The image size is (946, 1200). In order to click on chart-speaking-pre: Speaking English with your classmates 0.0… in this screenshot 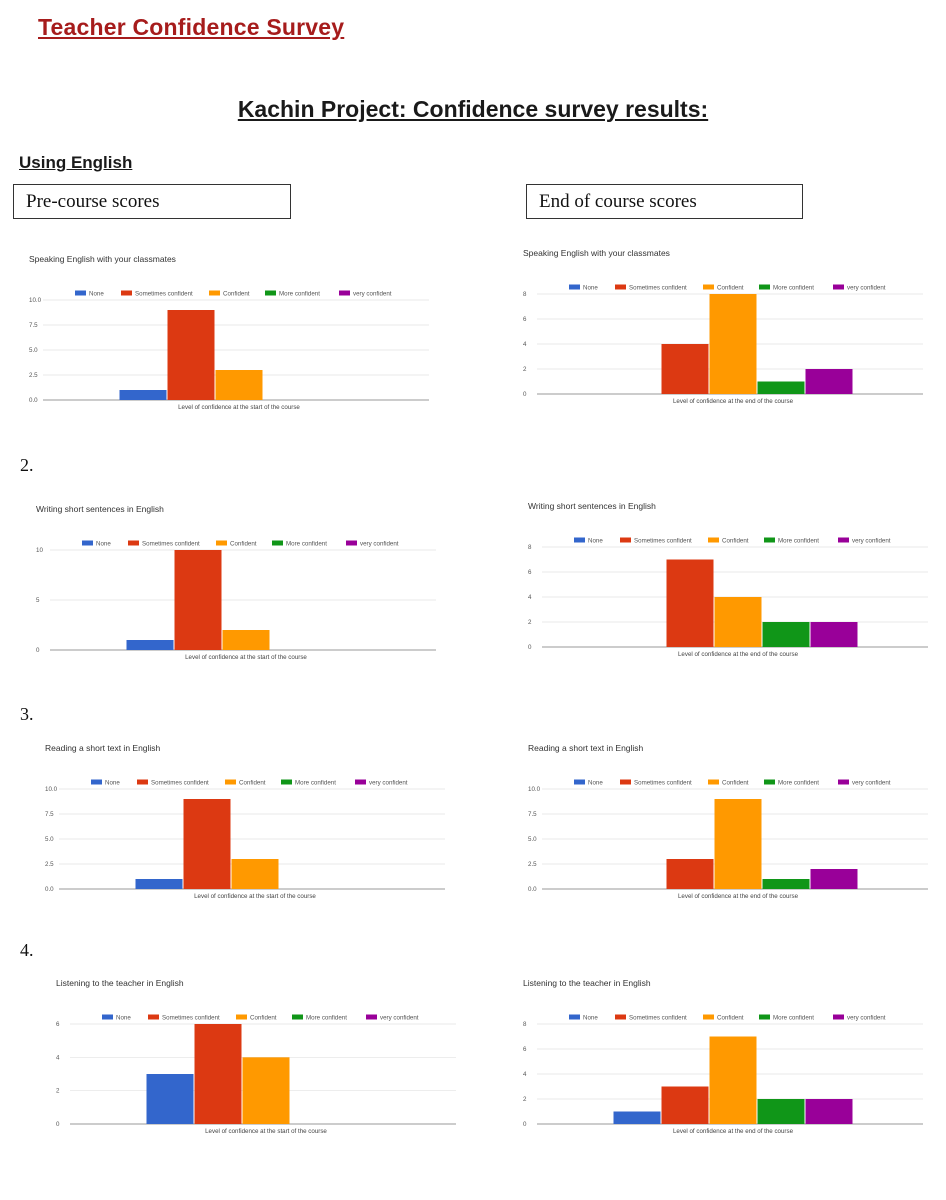, I will do `click(228, 334)`.